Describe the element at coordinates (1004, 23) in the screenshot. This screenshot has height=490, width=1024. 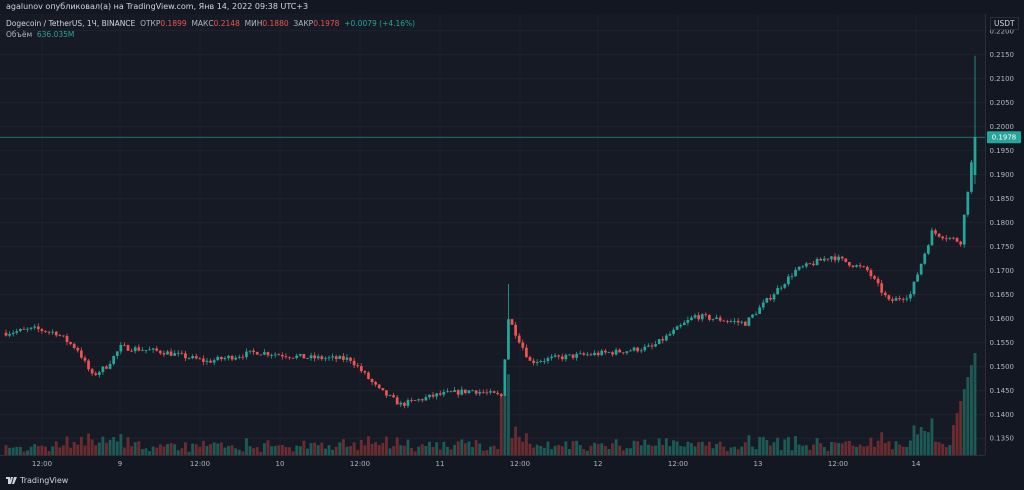
I see `currency-label: USDT` at that location.